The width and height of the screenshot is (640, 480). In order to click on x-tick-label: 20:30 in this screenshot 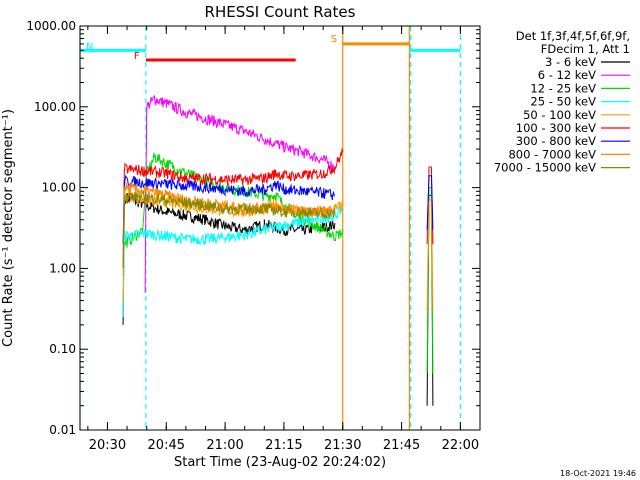, I will do `click(107, 445)`.